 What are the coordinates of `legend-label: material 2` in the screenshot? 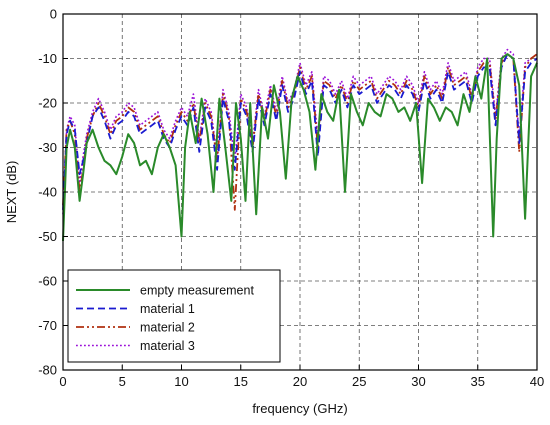 It's located at (167, 328).